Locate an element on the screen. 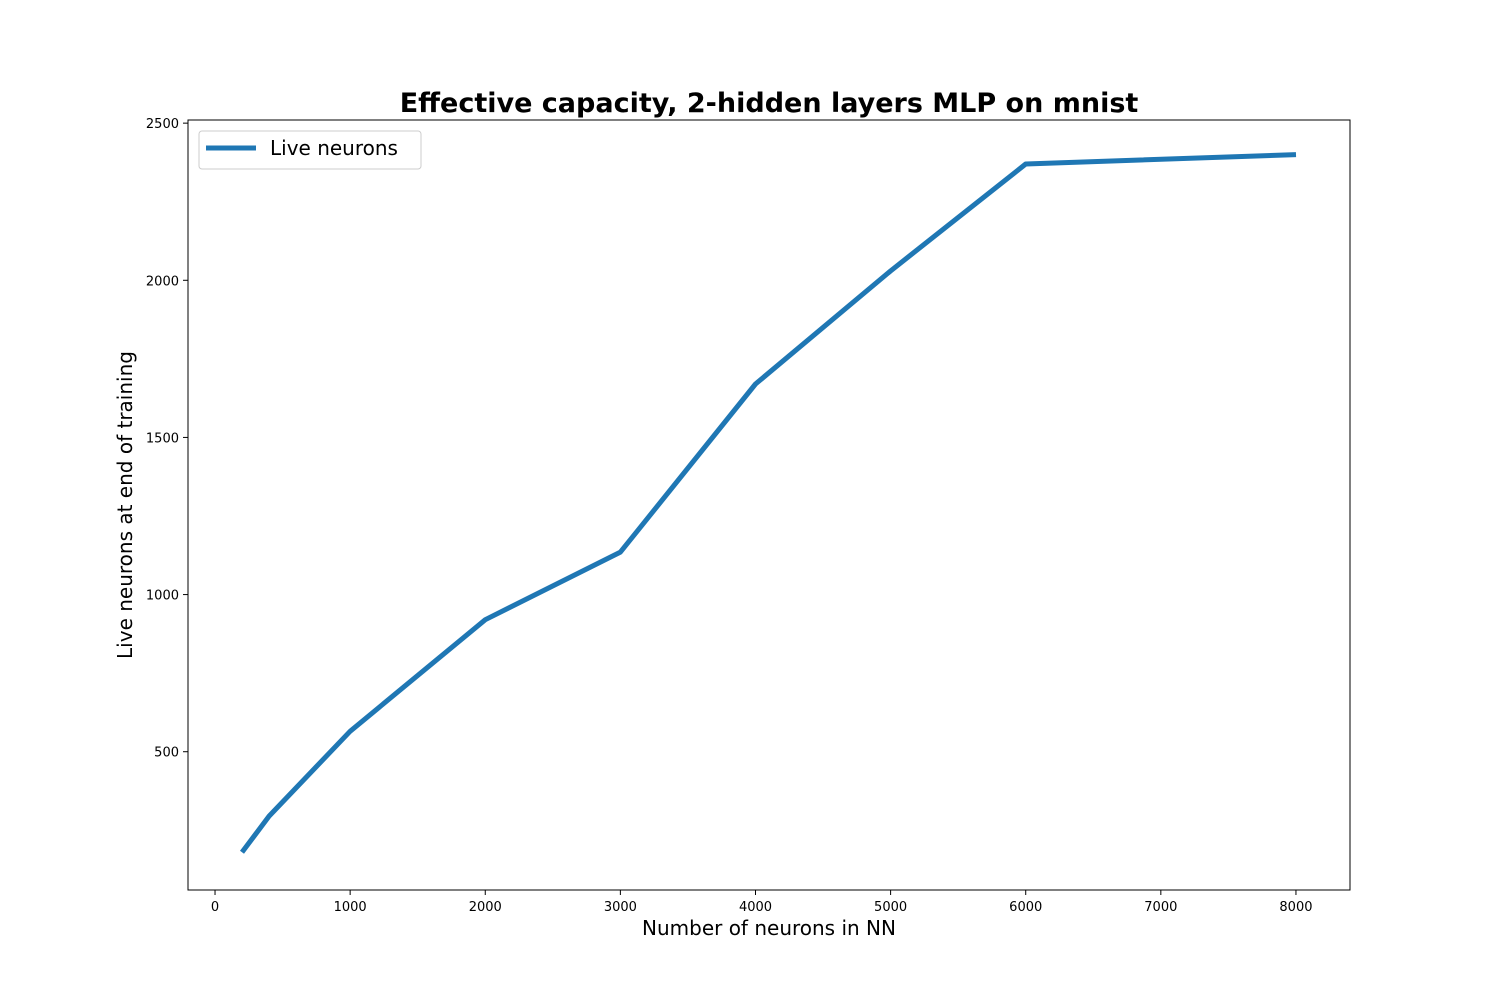 The width and height of the screenshot is (1500, 1000). x-tick-label: 4000 is located at coordinates (755, 907).